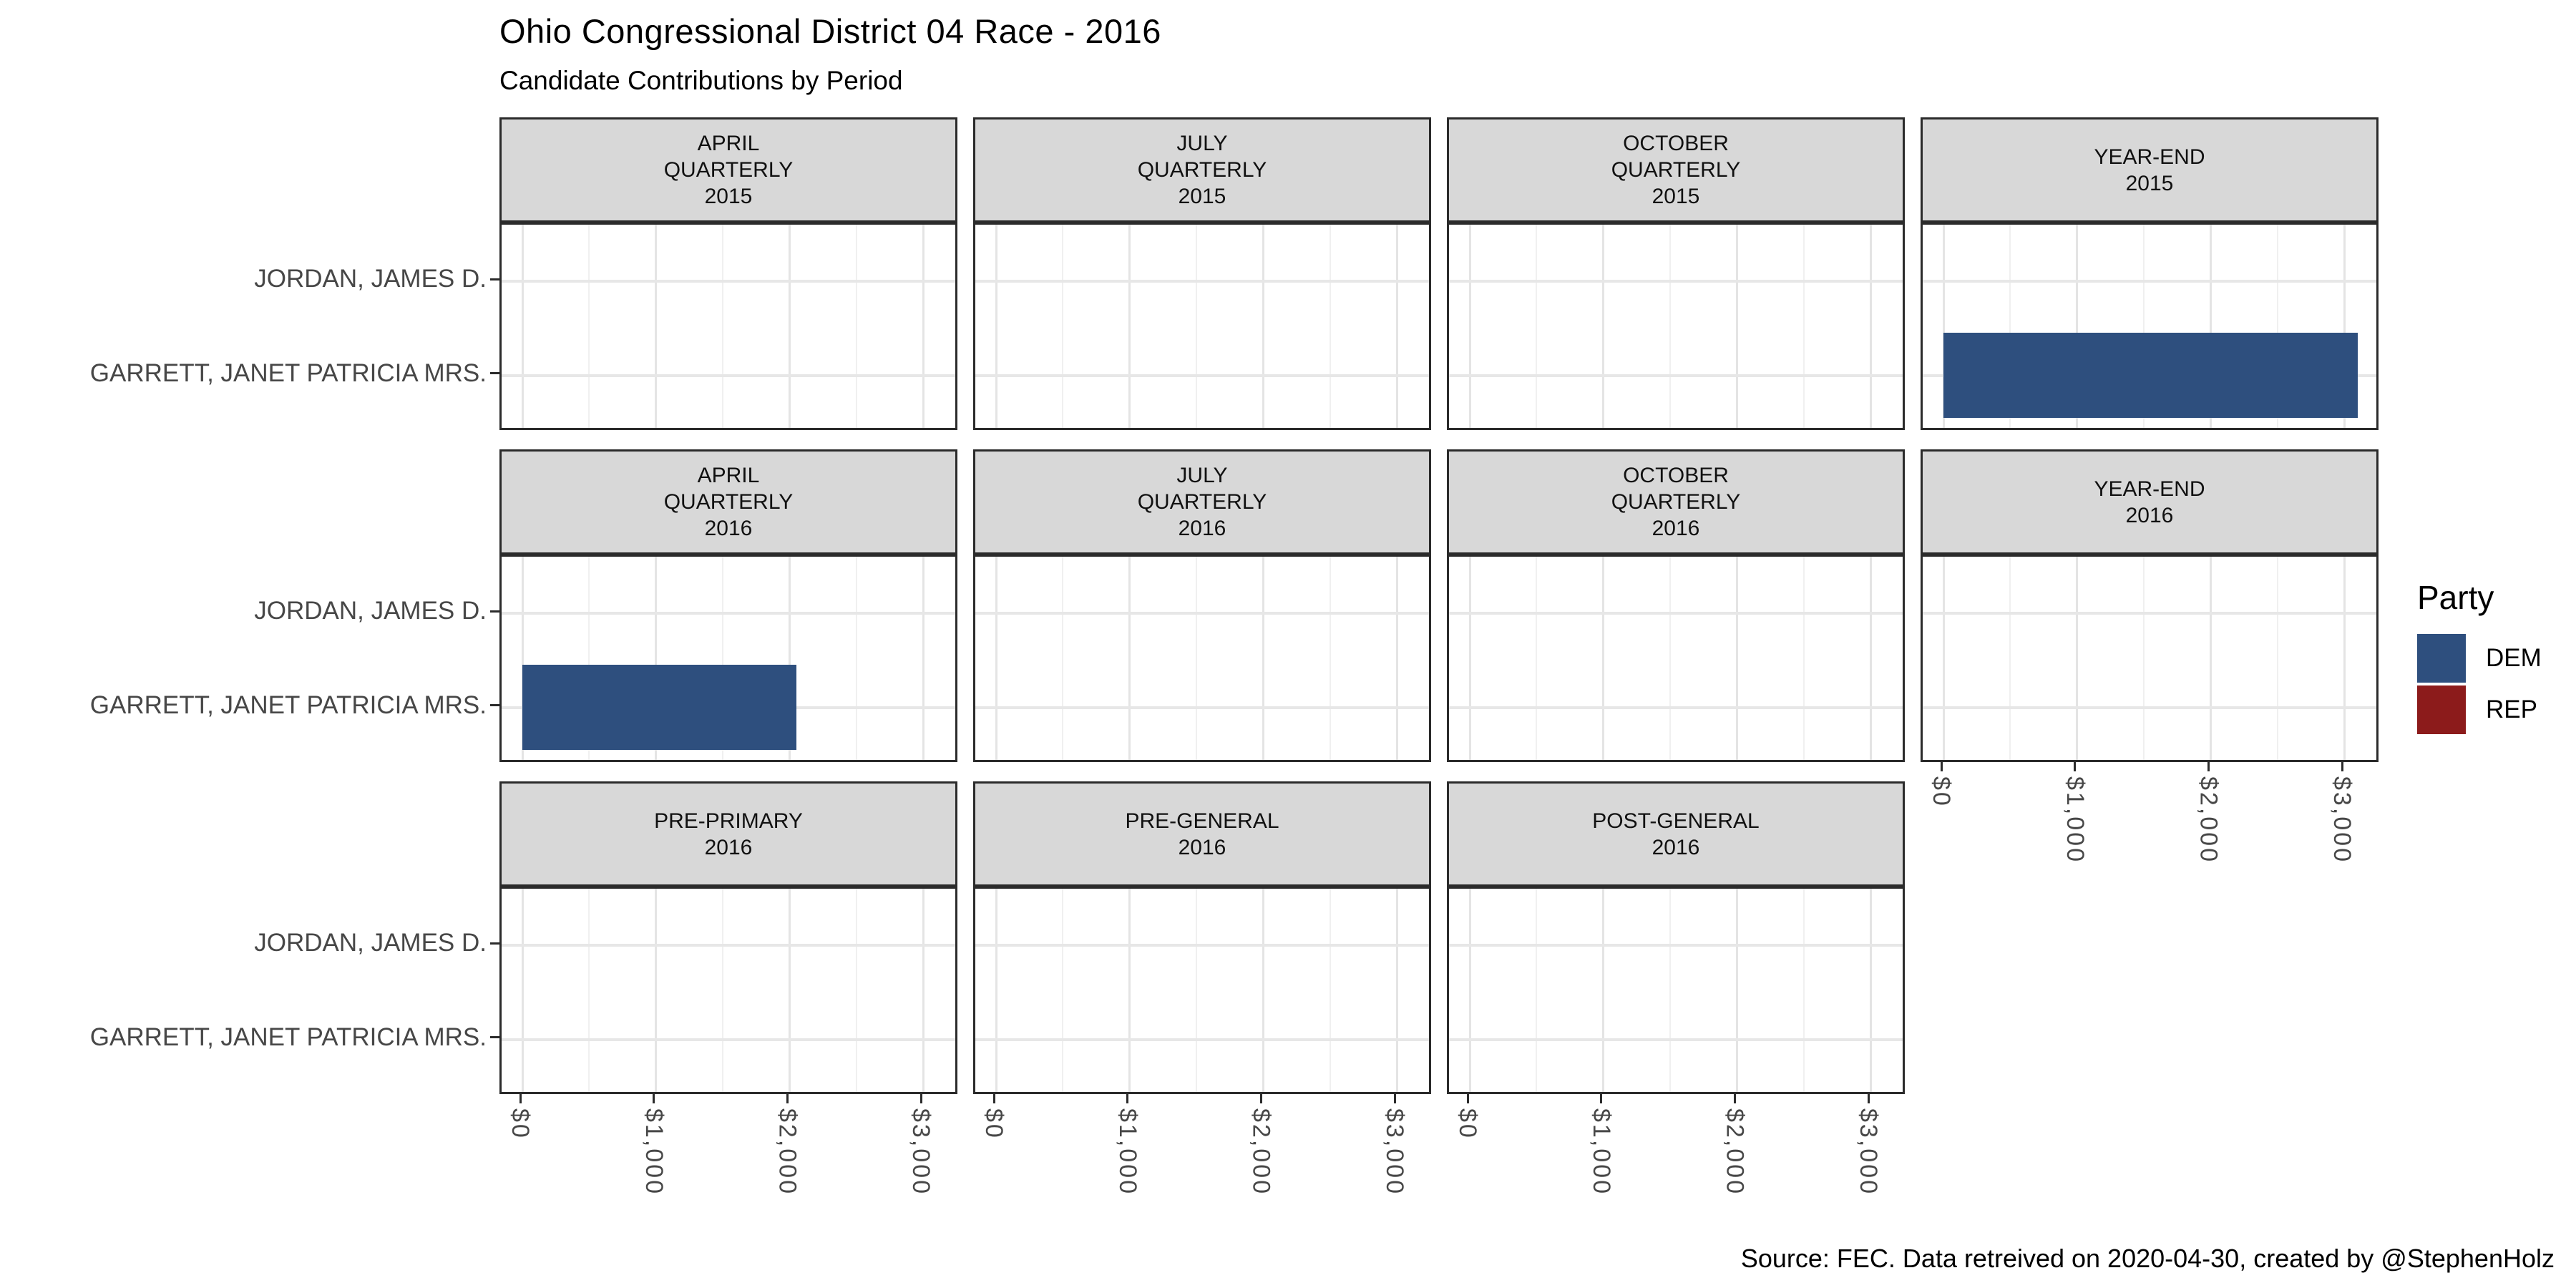  Describe the element at coordinates (1869, 1152) in the screenshot. I see `x-axis-tick-label: $3,000` at that location.